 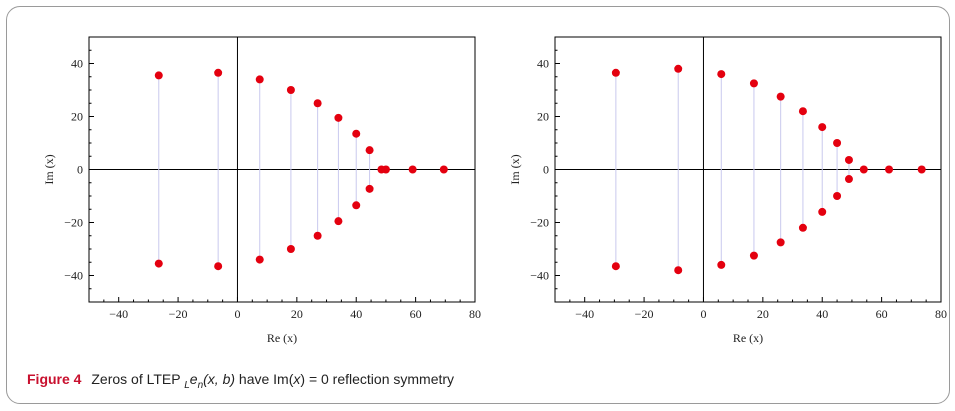 I want to click on caption-math-prefix: L, so click(x=187, y=385).